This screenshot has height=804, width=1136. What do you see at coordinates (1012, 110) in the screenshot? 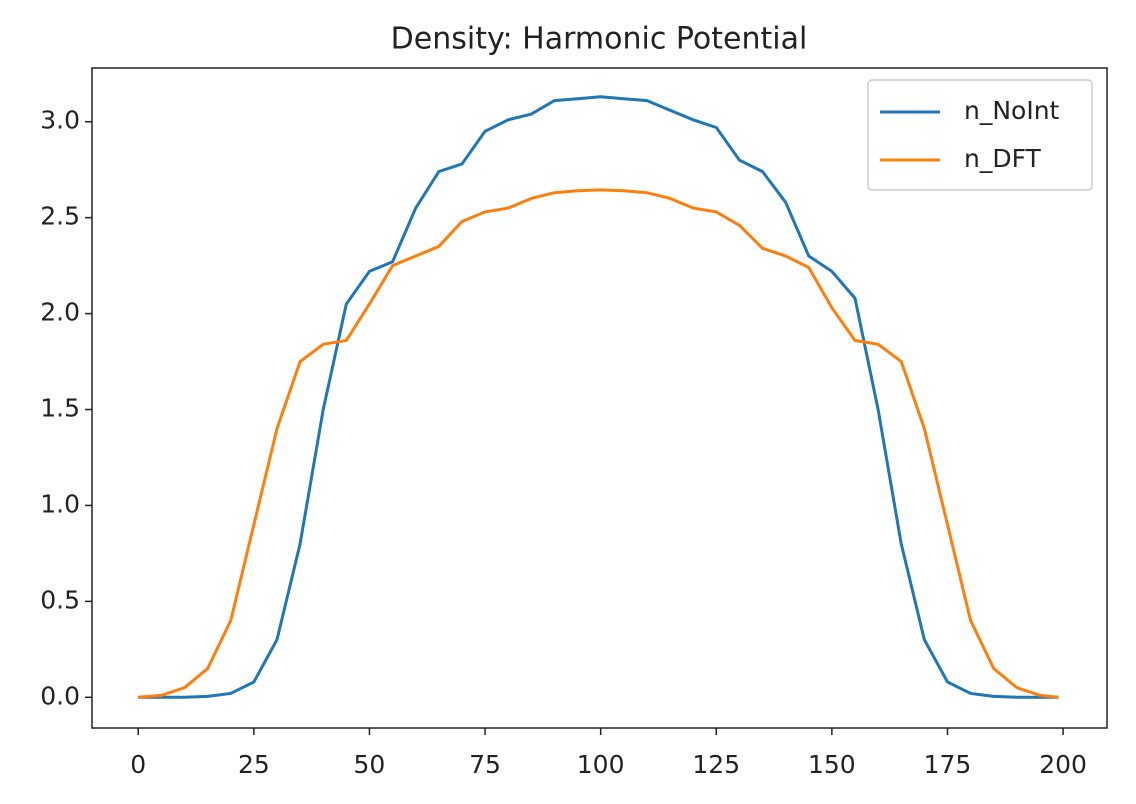
I see `legend-label: n_NoInt` at bounding box center [1012, 110].